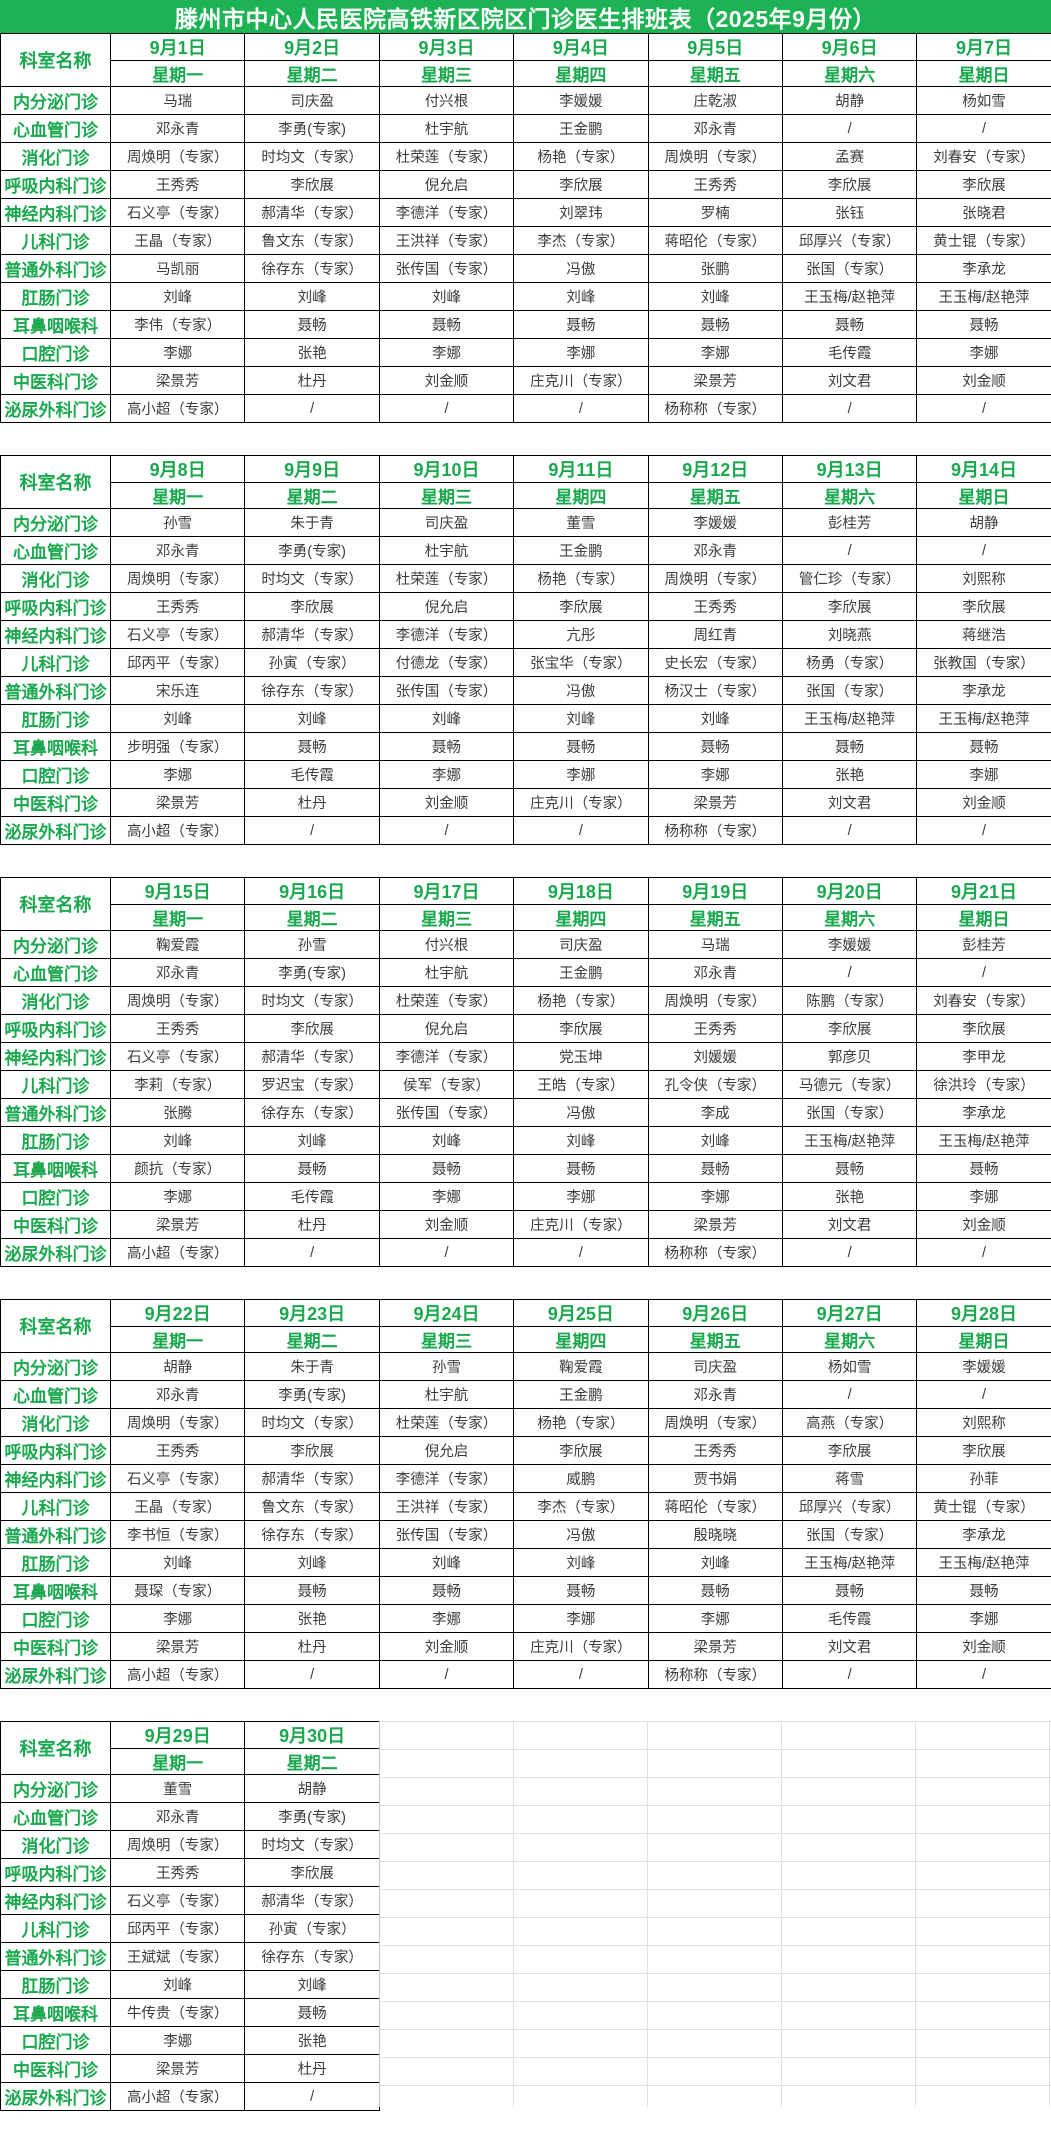 This screenshot has height=2143, width=1051. What do you see at coordinates (715, 1340) in the screenshot?
I see `weekday-cell: 星期五` at bounding box center [715, 1340].